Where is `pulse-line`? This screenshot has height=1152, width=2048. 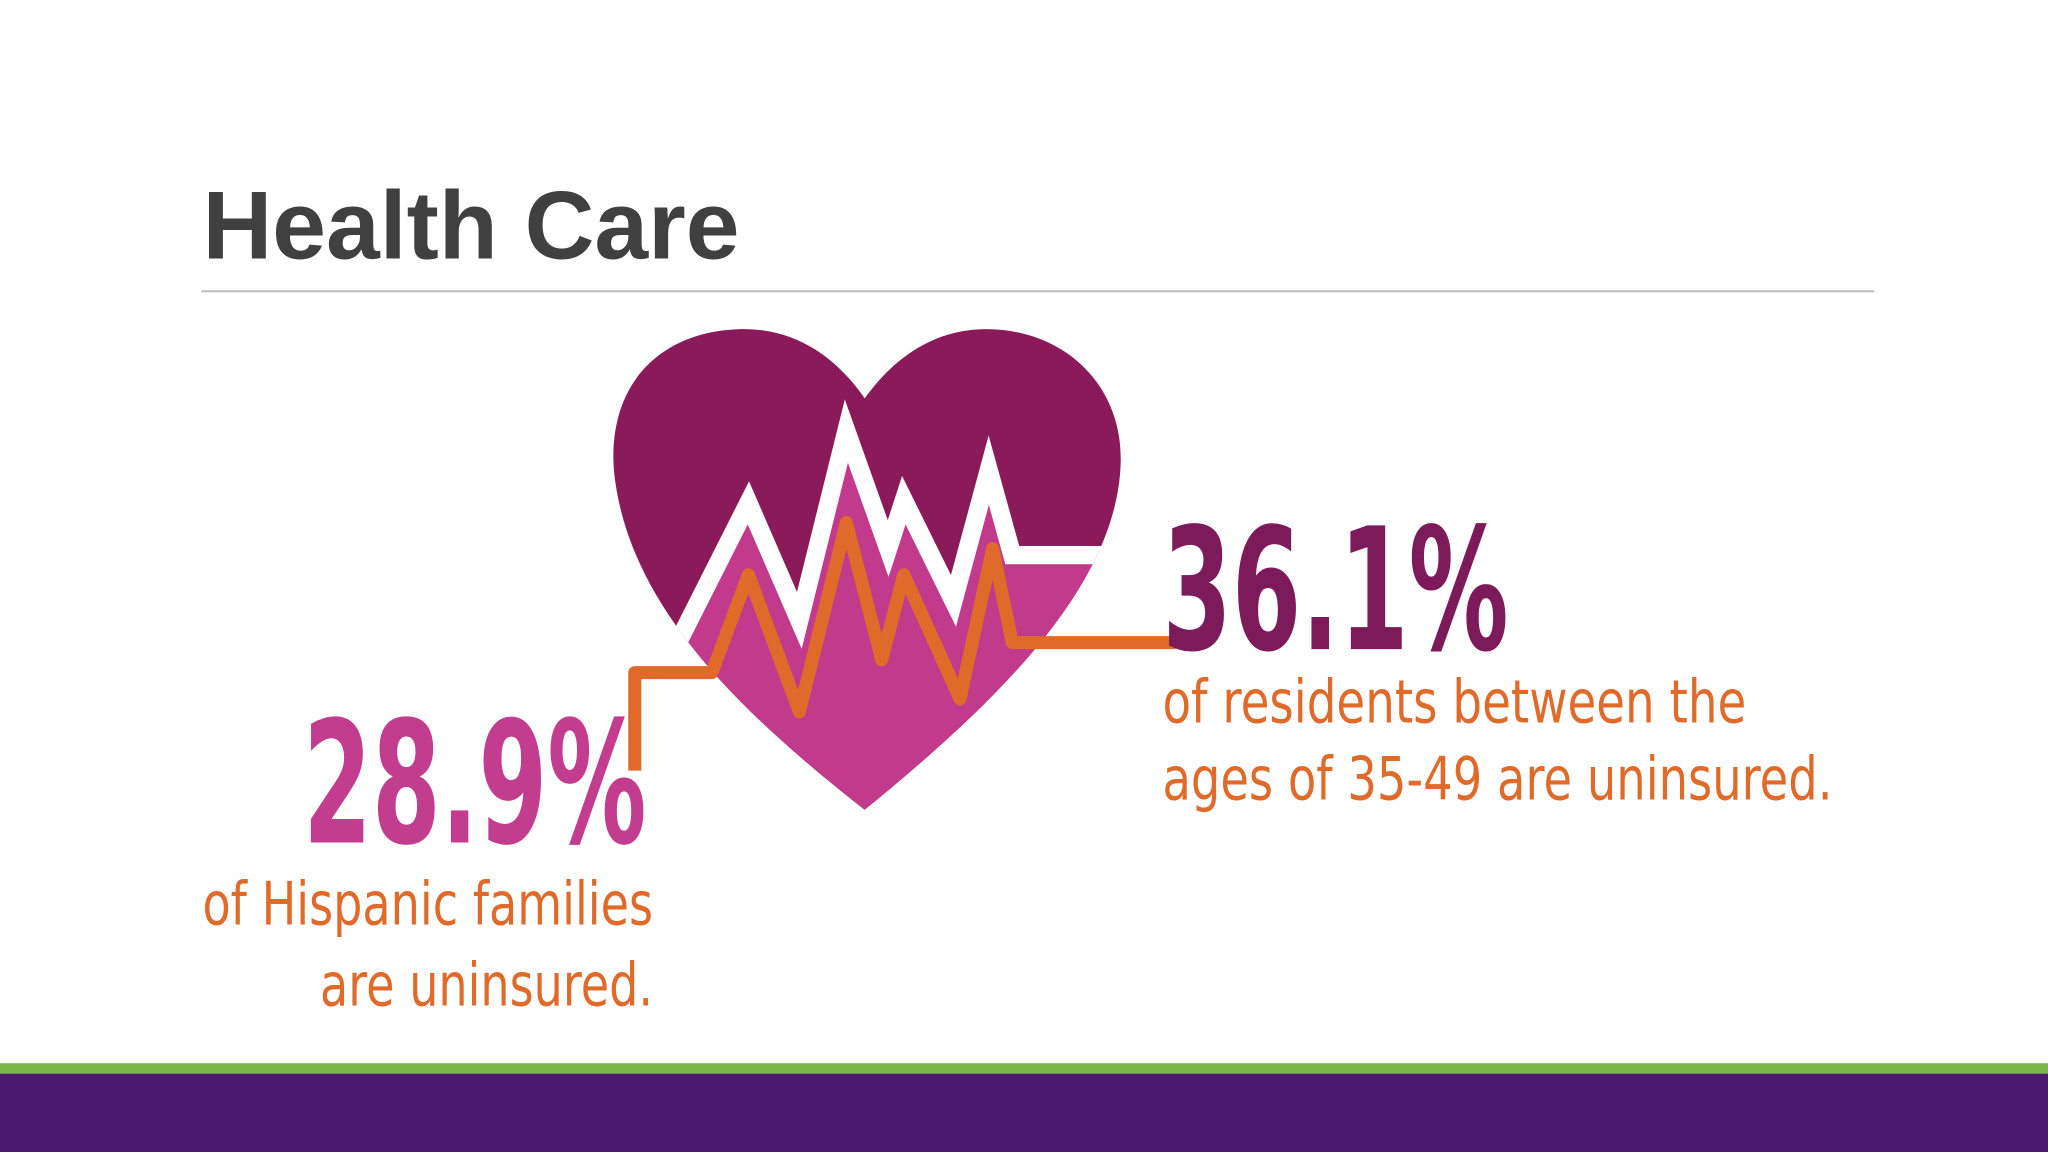 pulse-line is located at coordinates (902, 643).